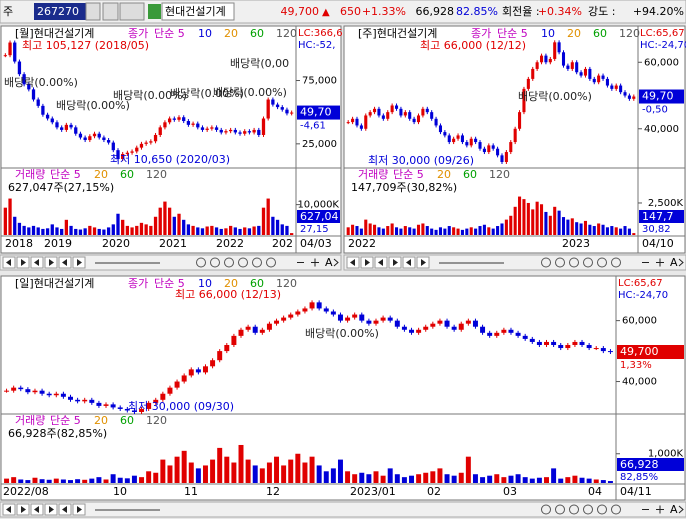  I want to click on date-label: 2023, so click(576, 243).